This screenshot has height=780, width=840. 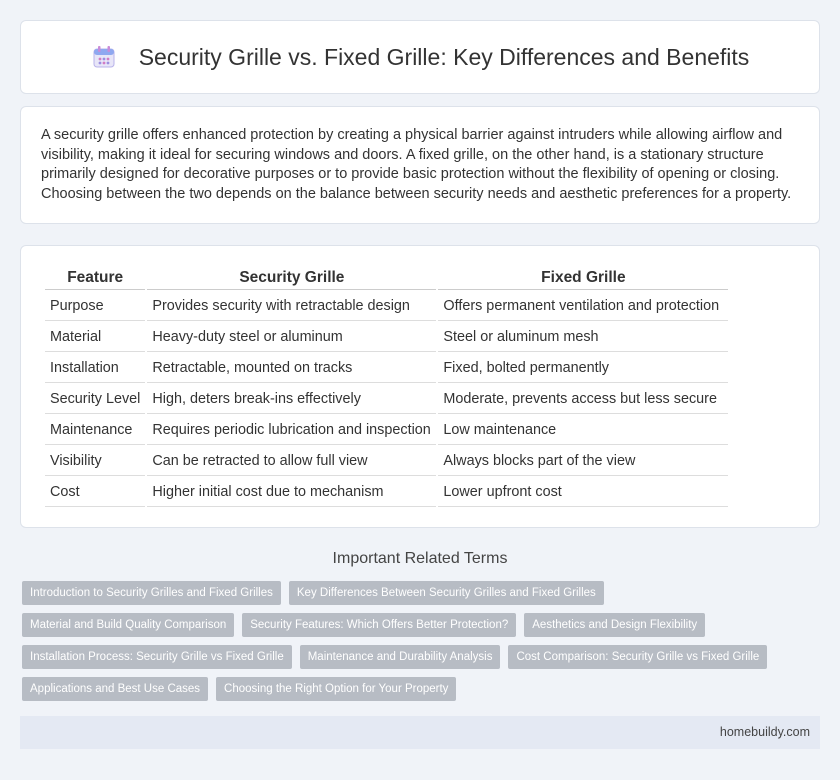 I want to click on cell-security-grille: Can be retracted to allow full view, so click(x=292, y=460).